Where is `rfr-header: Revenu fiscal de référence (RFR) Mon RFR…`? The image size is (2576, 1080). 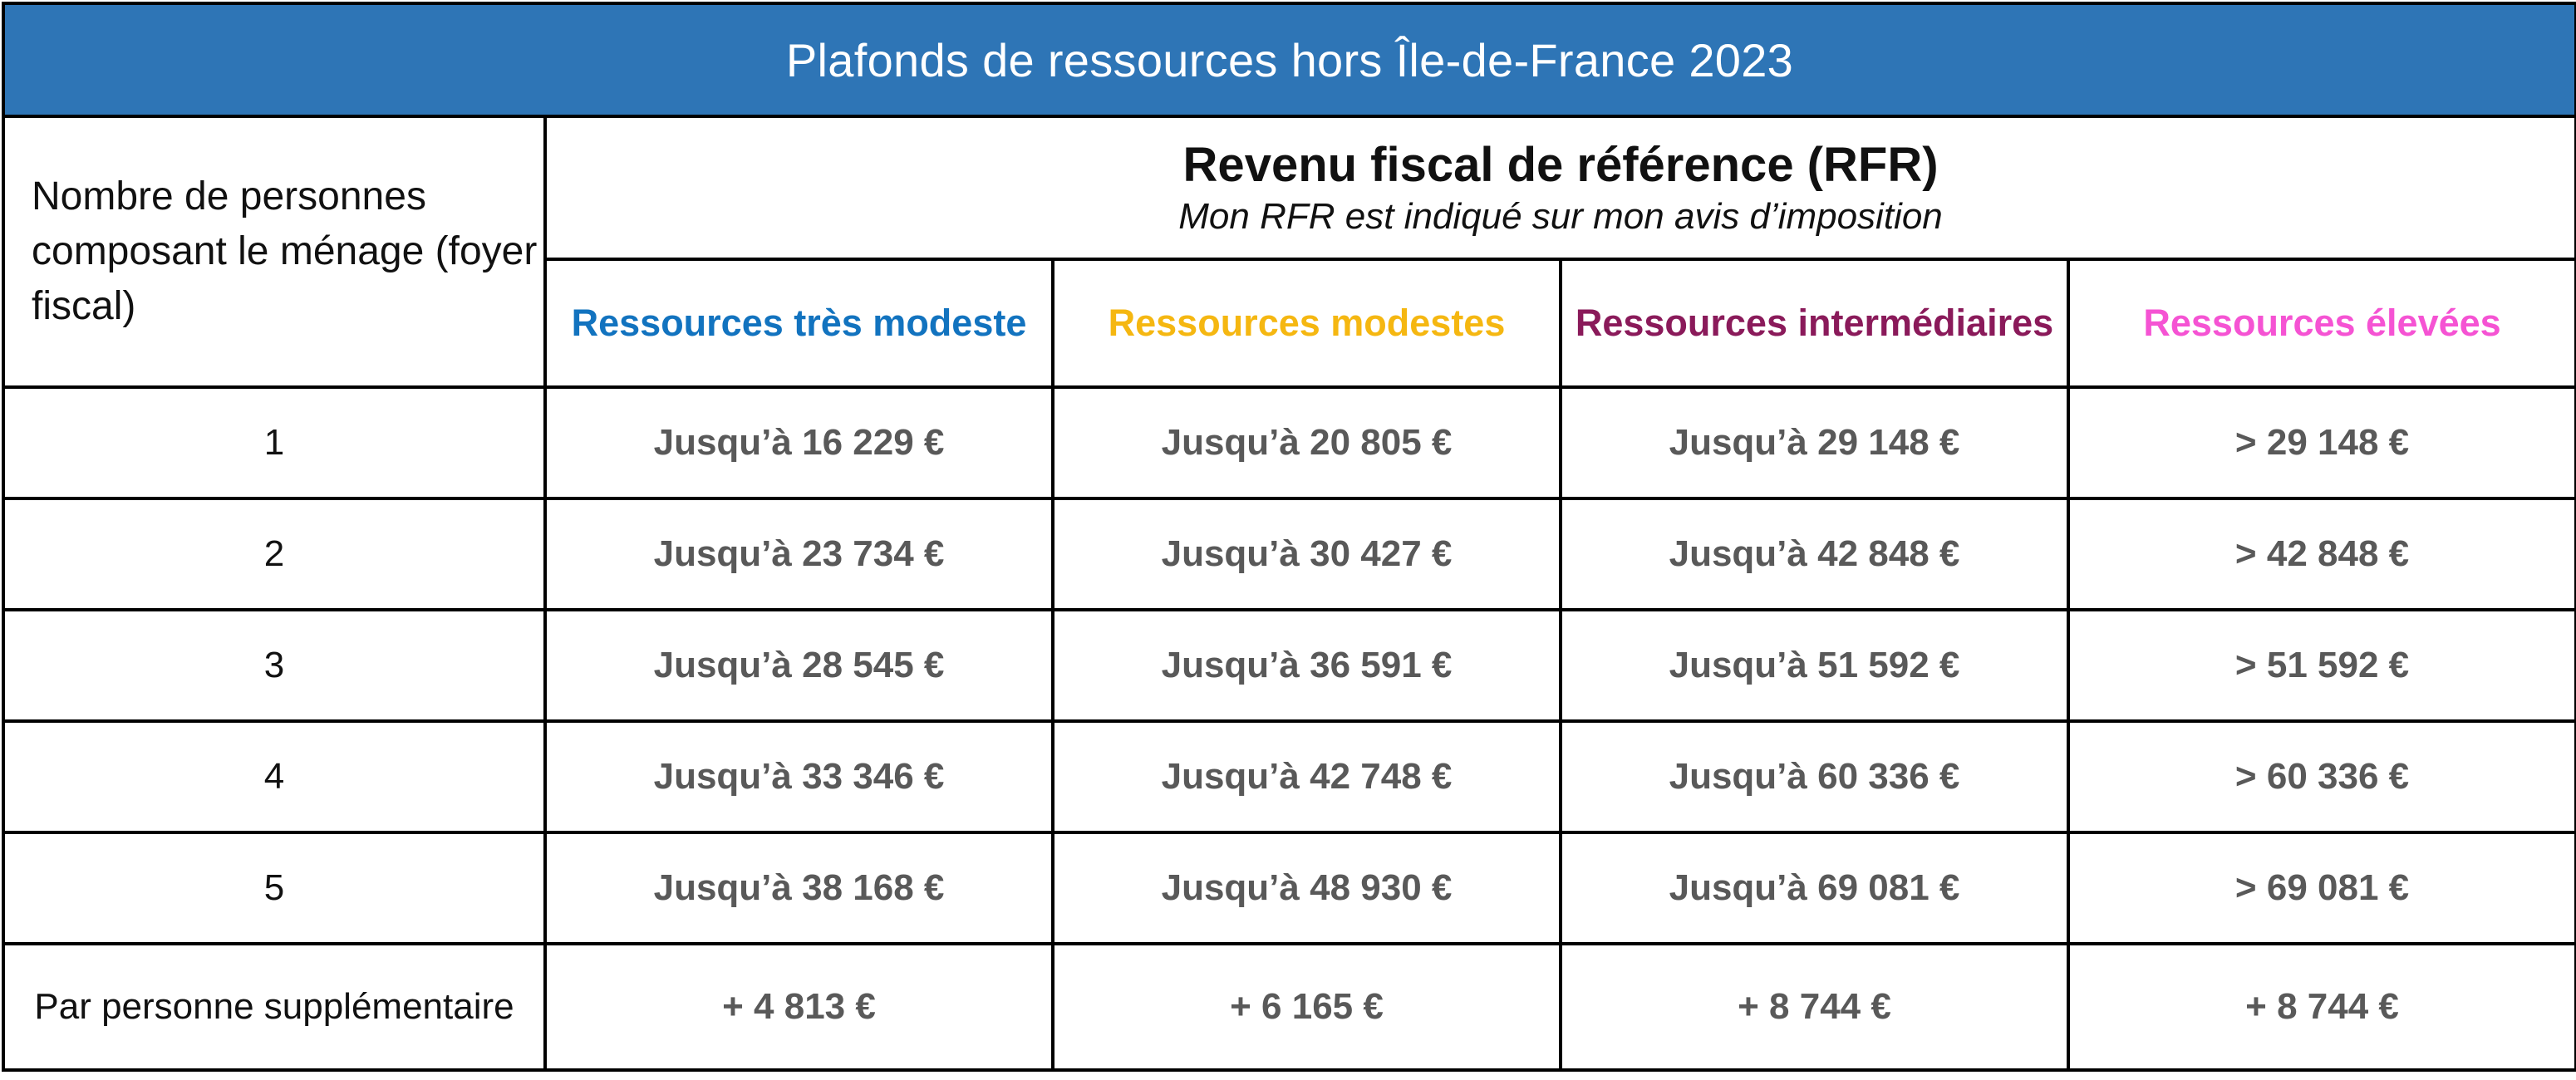
rfr-header: Revenu fiscal de référence (RFR) Mon RFR… is located at coordinates (1559, 188).